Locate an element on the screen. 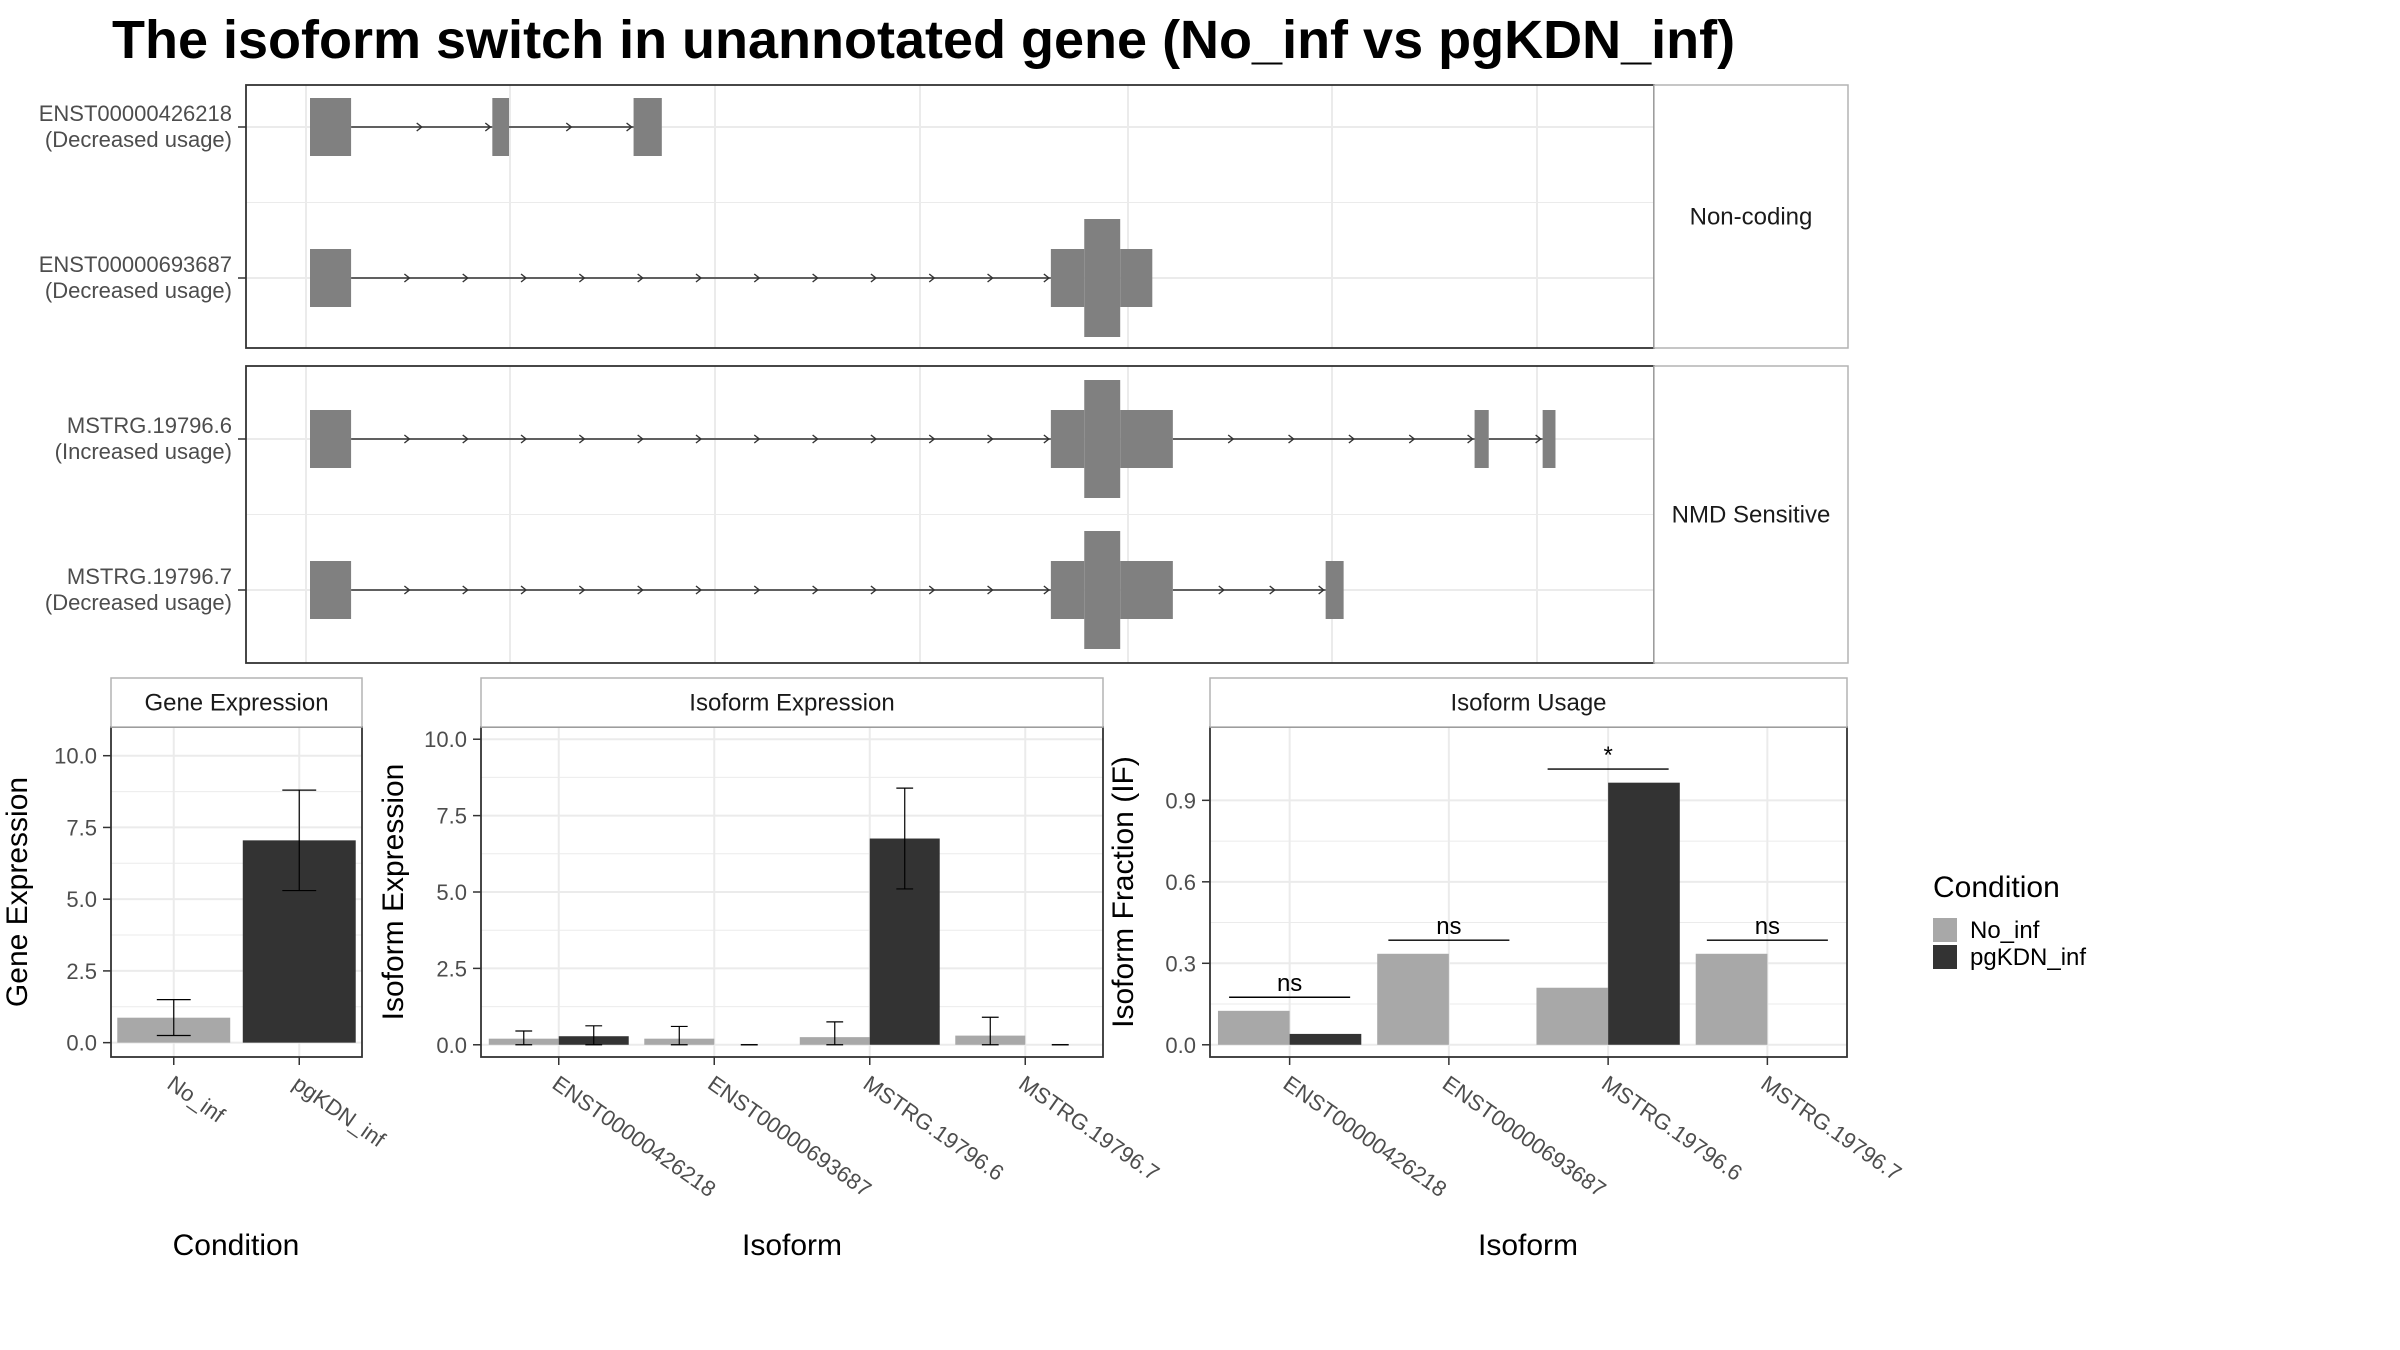 The height and width of the screenshot is (1350, 2400). transcript-id-label: MSTRG.19796.7 is located at coordinates (149, 576).